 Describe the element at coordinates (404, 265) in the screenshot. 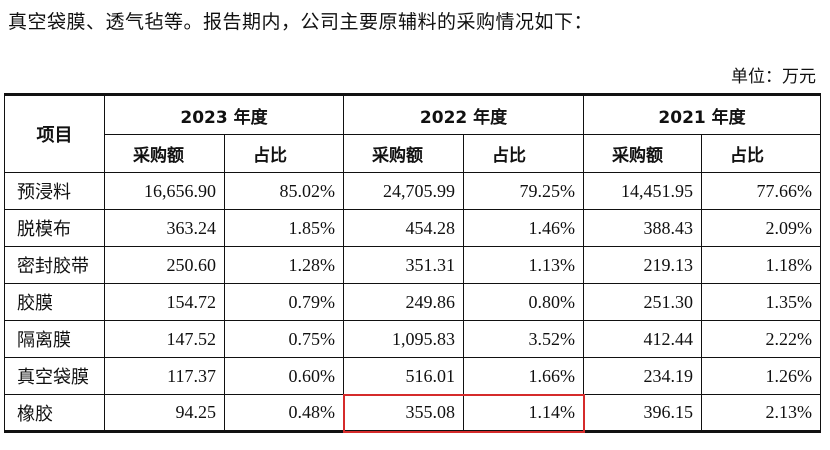

I see `cell-amount: 351.31` at that location.